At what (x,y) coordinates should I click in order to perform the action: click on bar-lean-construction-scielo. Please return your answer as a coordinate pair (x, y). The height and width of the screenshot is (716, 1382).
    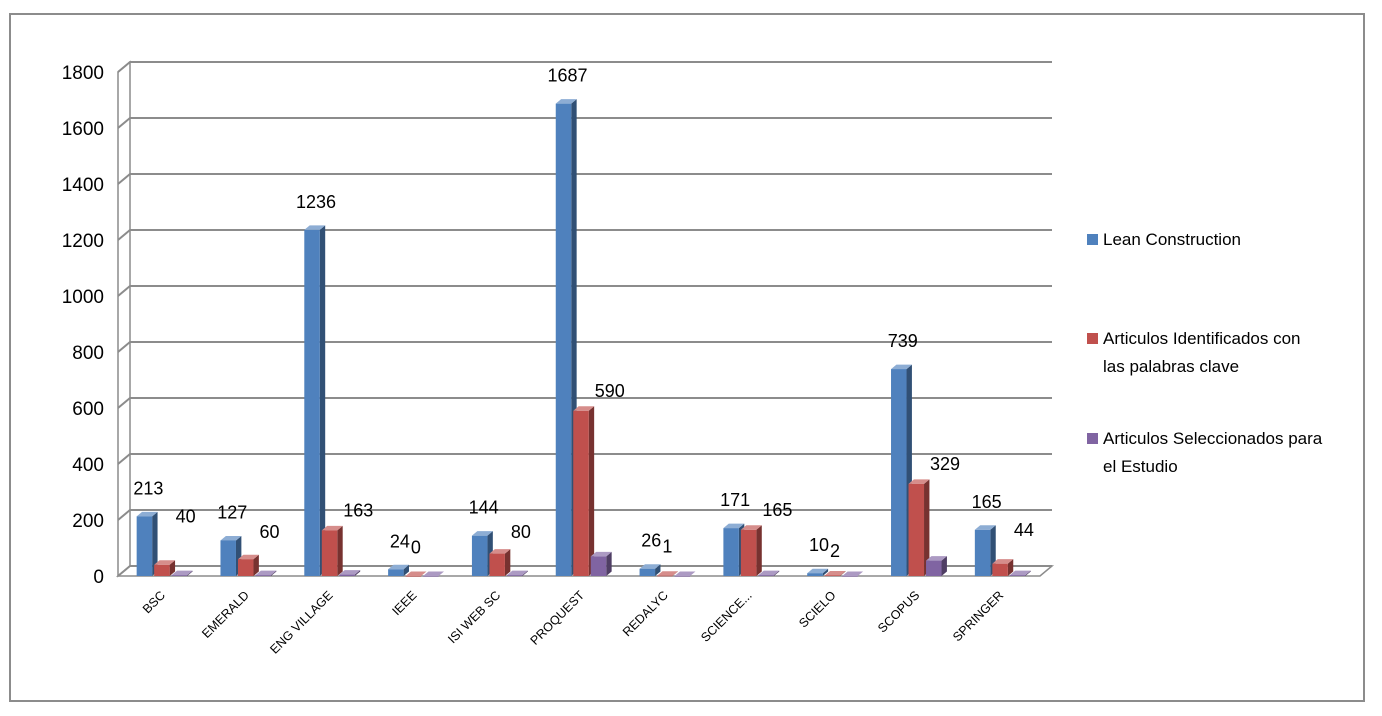
    Looking at the image, I should click on (815, 574).